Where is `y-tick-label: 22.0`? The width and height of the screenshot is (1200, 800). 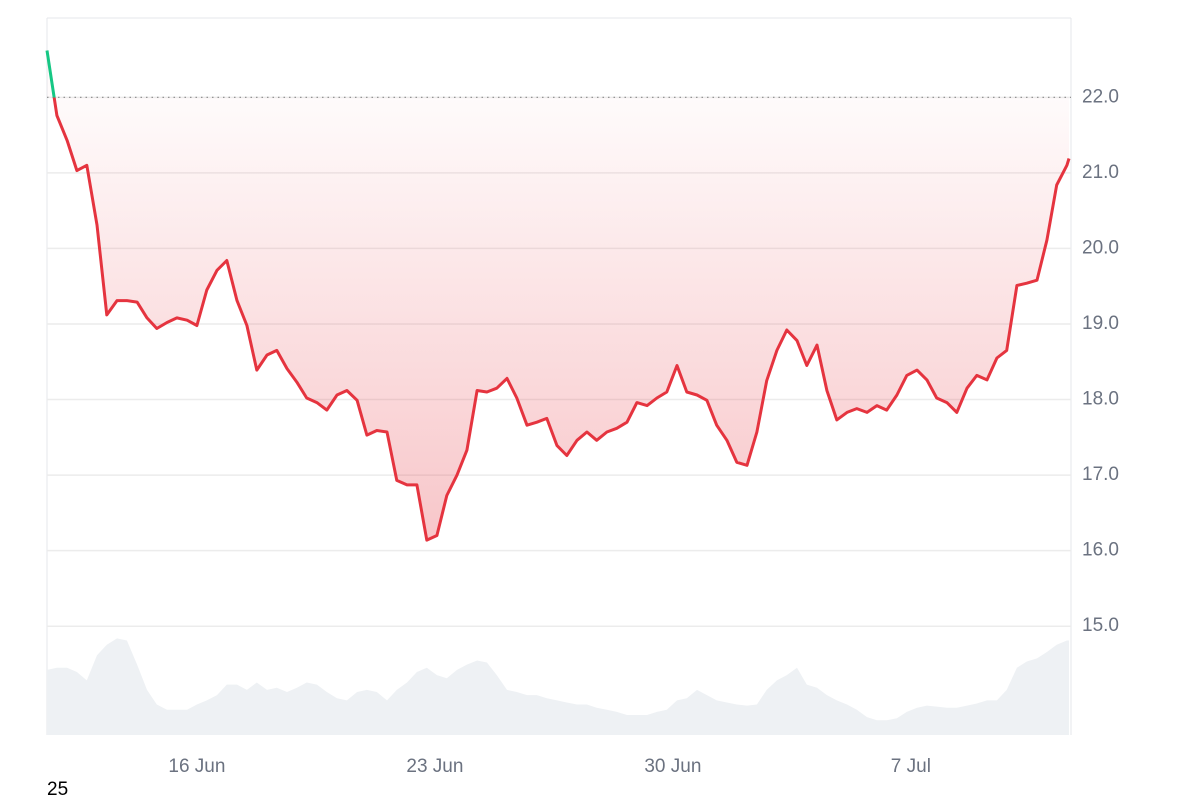
y-tick-label: 22.0 is located at coordinates (1100, 96).